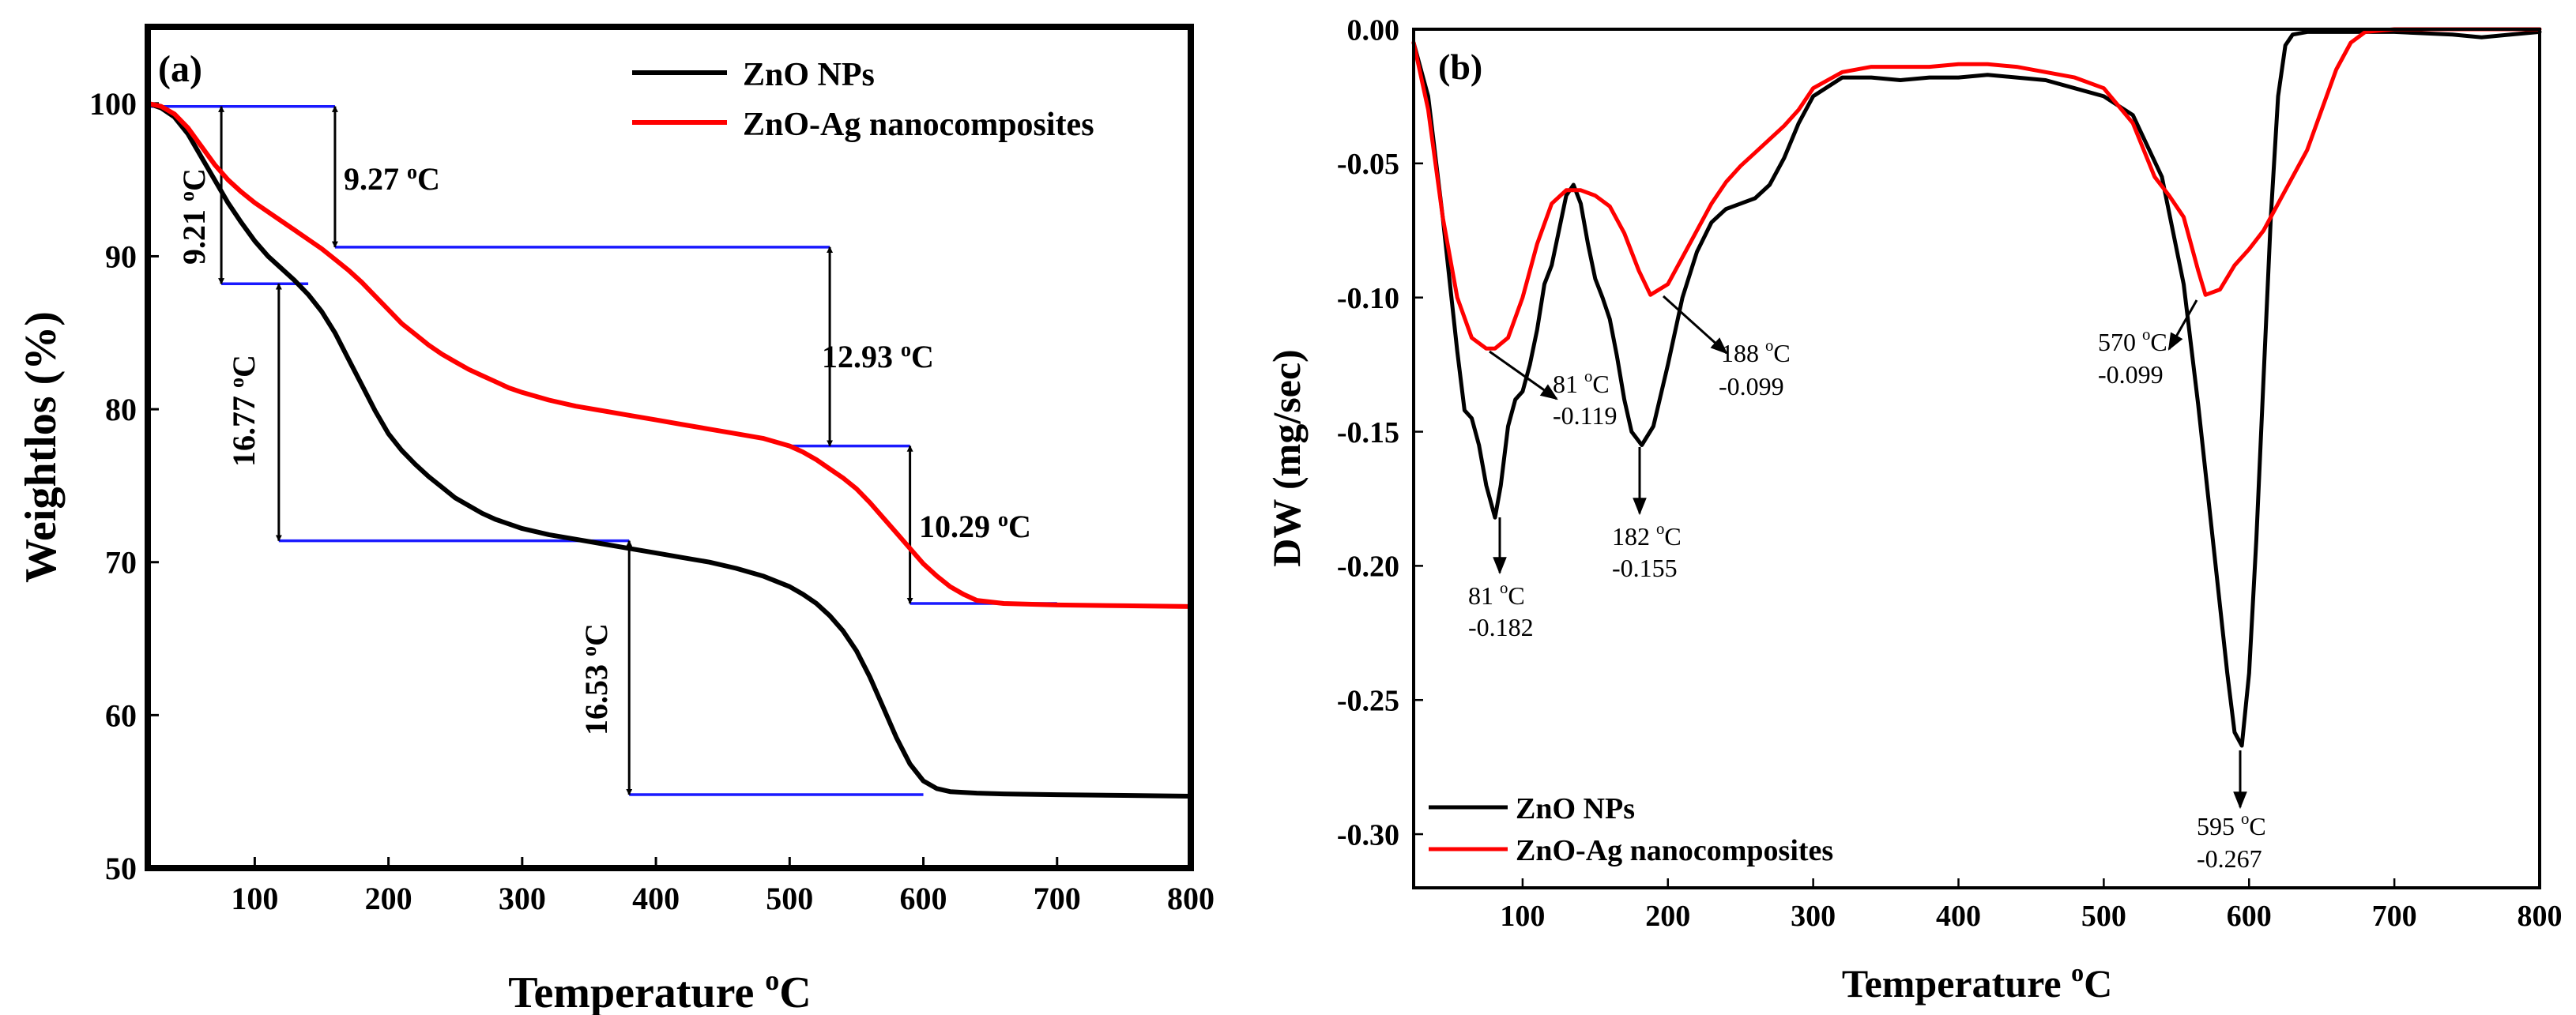 This screenshot has height=1015, width=2576. Describe the element at coordinates (975, 526) in the screenshot. I see `annotation-10-29: 10.29 oC` at that location.